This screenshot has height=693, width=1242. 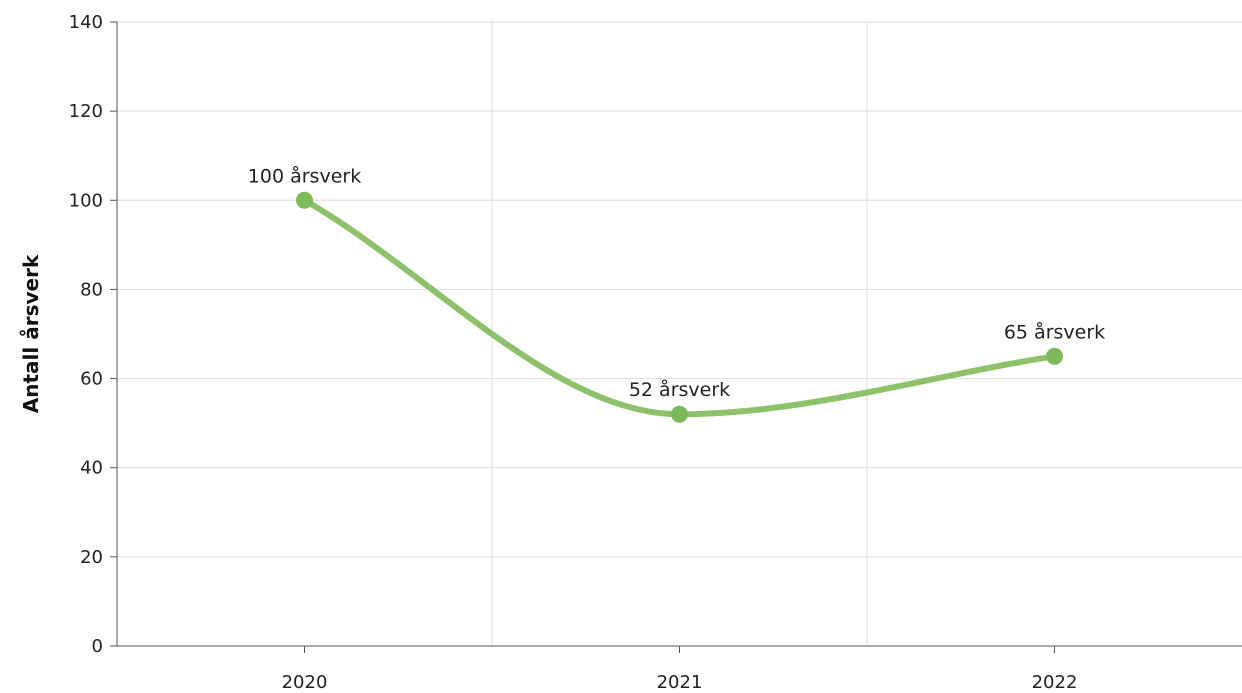 I want to click on data-label: 100 årsverk, so click(x=304, y=175).